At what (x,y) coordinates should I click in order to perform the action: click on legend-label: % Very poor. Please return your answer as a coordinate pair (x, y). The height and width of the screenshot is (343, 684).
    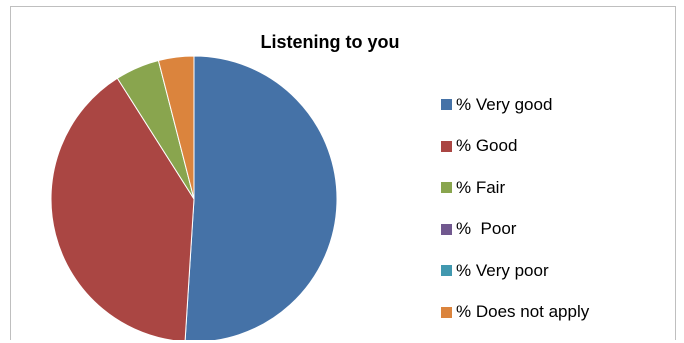
    Looking at the image, I should click on (502, 270).